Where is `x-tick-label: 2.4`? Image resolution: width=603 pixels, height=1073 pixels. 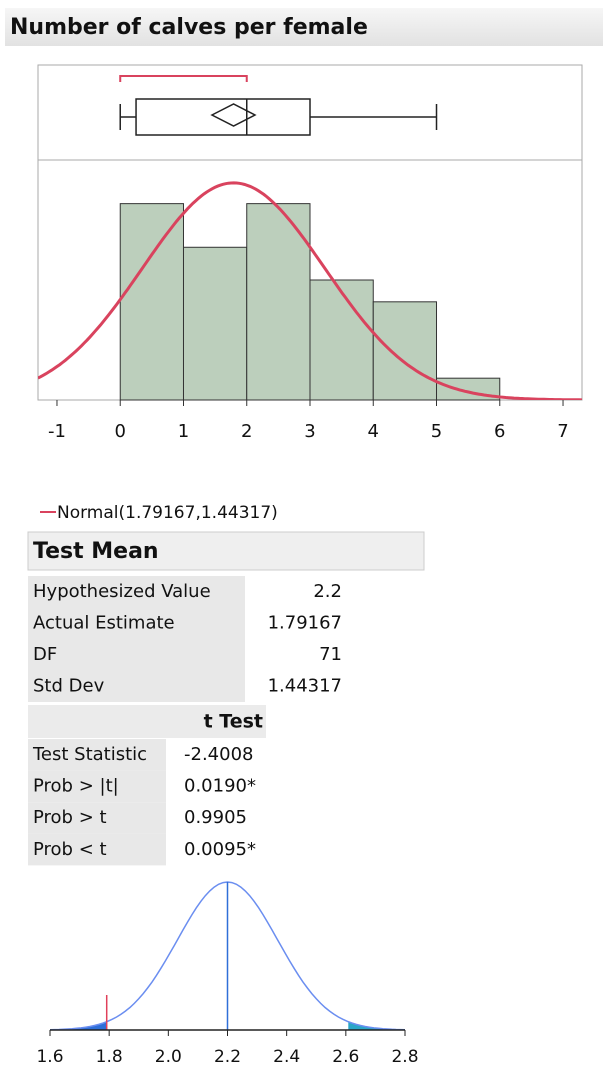 x-tick-label: 2.4 is located at coordinates (286, 1057).